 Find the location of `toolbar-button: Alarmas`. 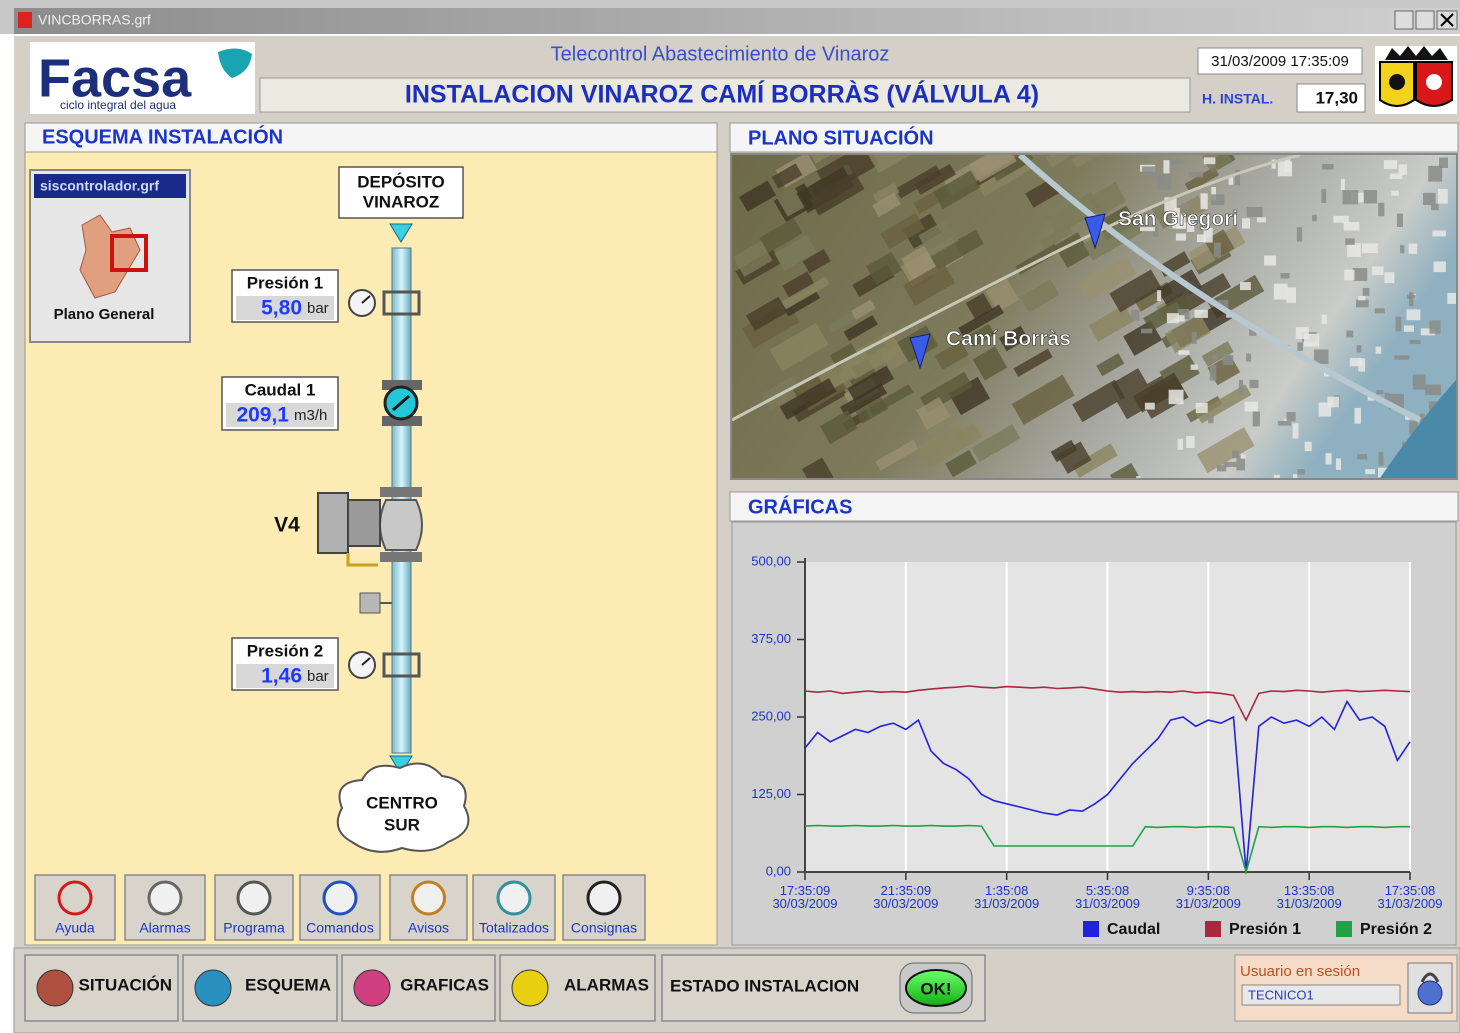

toolbar-button: Alarmas is located at coordinates (165, 907).